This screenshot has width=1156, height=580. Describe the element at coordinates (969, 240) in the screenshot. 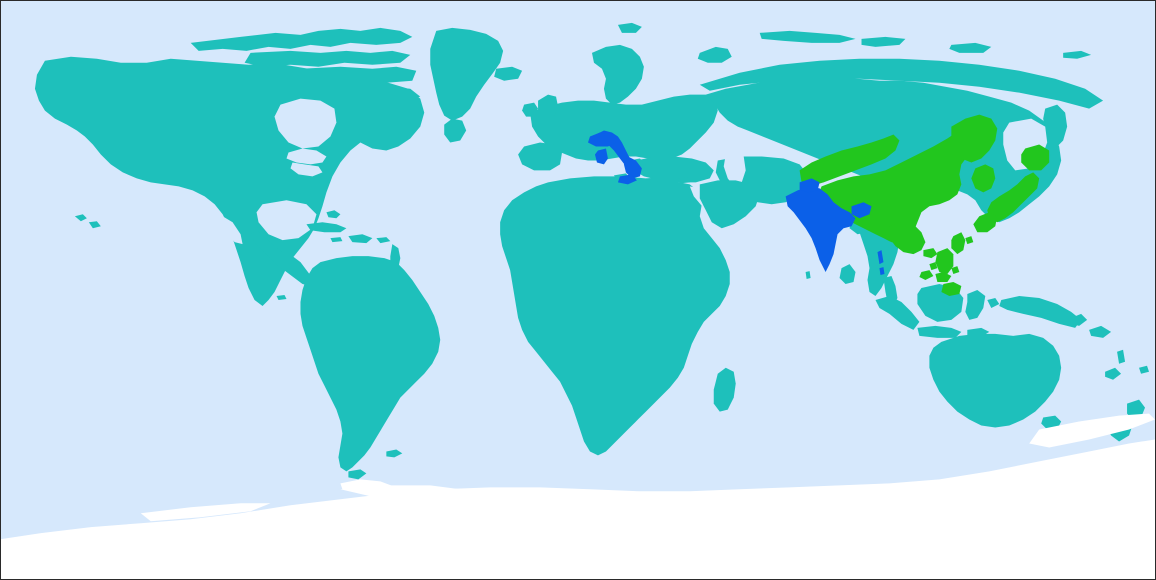

I see `region-japan-ryukyu` at that location.